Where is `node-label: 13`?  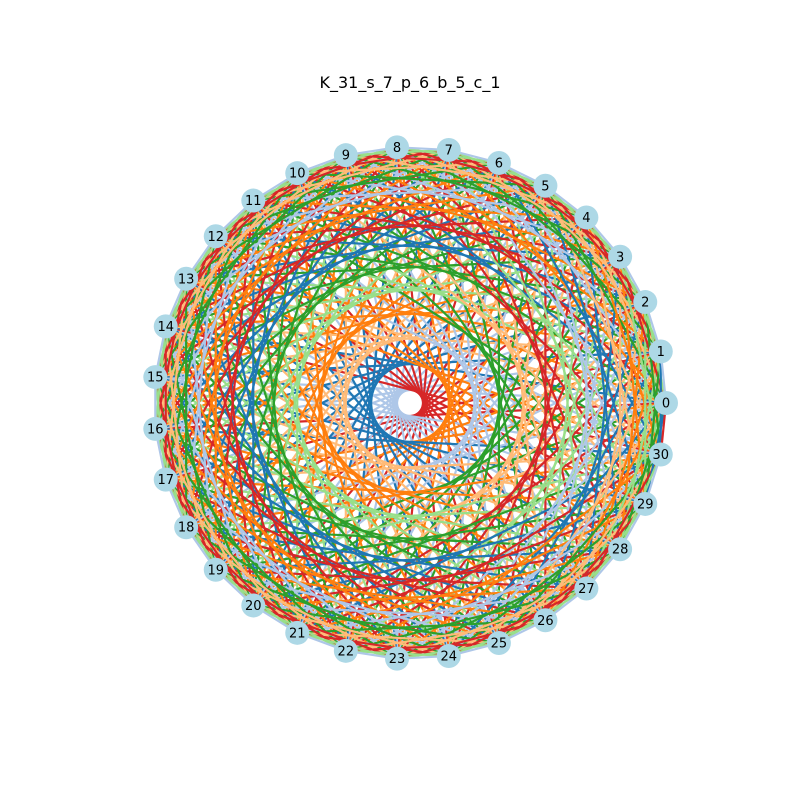
node-label: 13 is located at coordinates (186, 279).